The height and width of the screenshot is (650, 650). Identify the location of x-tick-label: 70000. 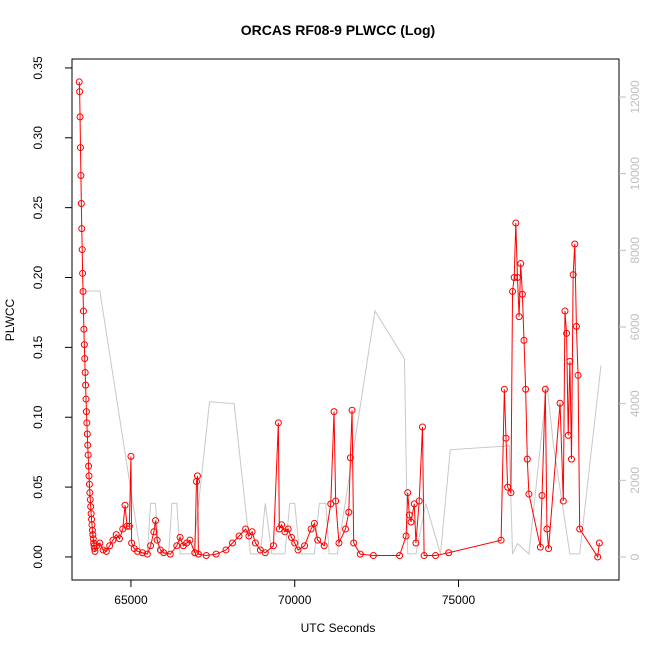
(295, 600).